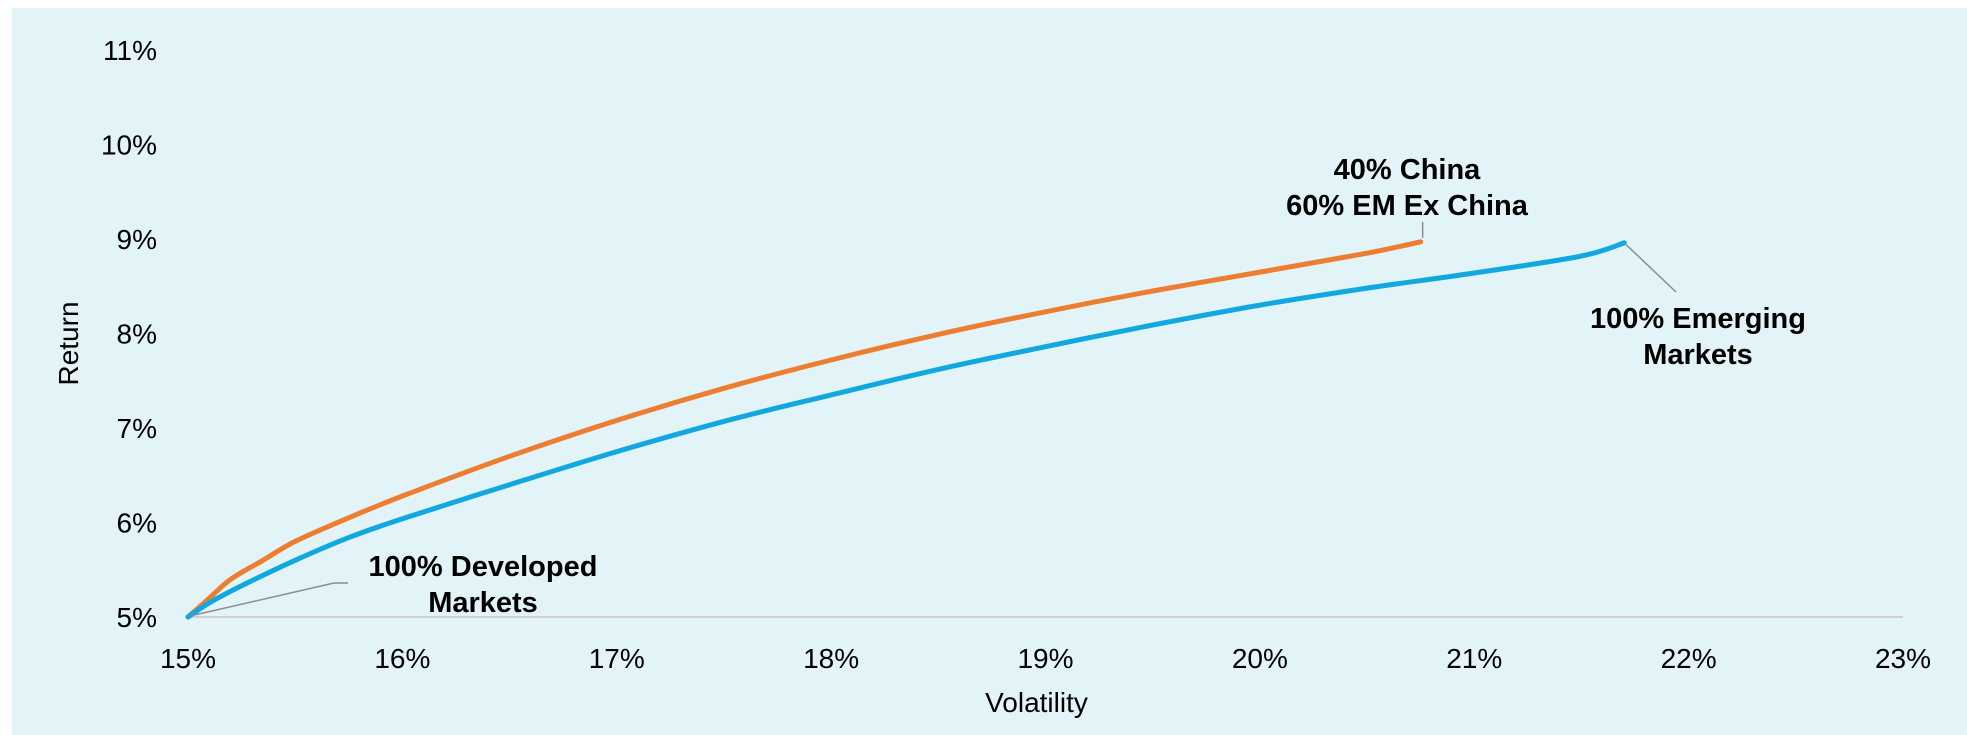  What do you see at coordinates (130, 50) in the screenshot?
I see `y-tick-label: 11%` at bounding box center [130, 50].